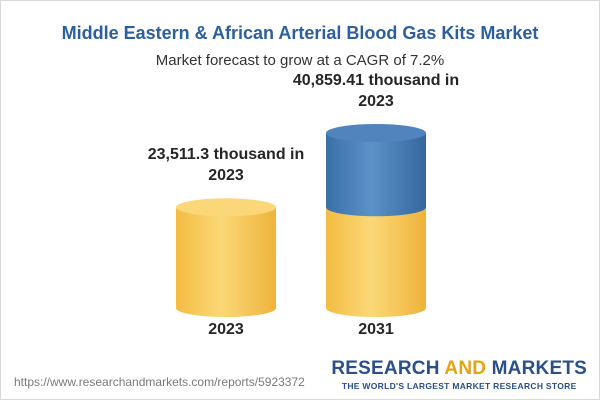  What do you see at coordinates (465, 368) in the screenshot?
I see `brand-and: AND` at bounding box center [465, 368].